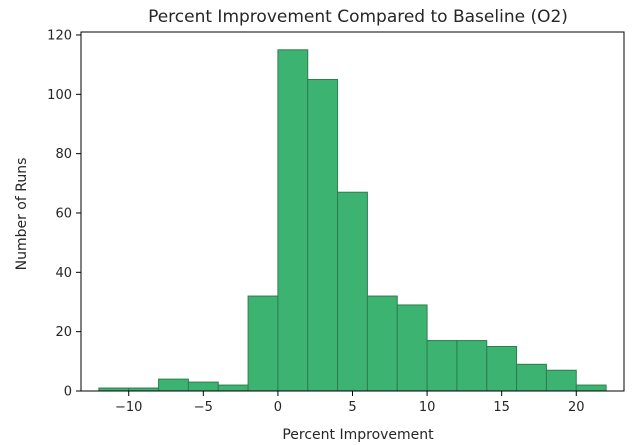 The height and width of the screenshot is (445, 641). I want to click on x-axis-ticks: −10 −5 0 5 10 15 20, so click(350, 403).